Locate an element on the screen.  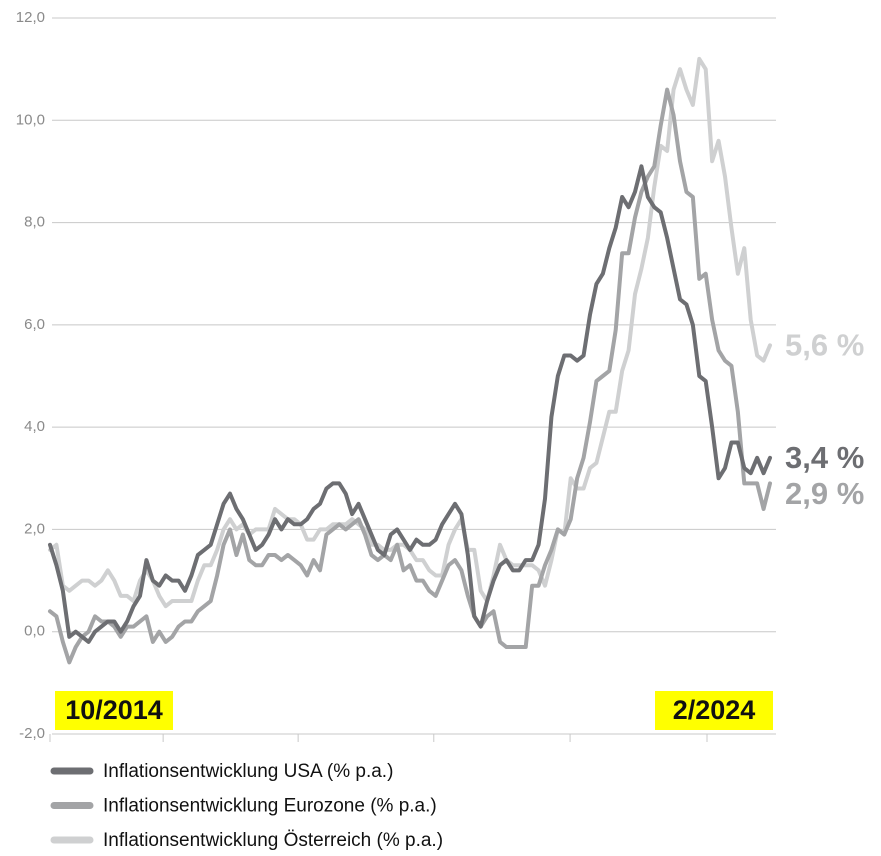
legend-label: Inflationsentwicklung Eurozone (% p.a.) is located at coordinates (270, 806).